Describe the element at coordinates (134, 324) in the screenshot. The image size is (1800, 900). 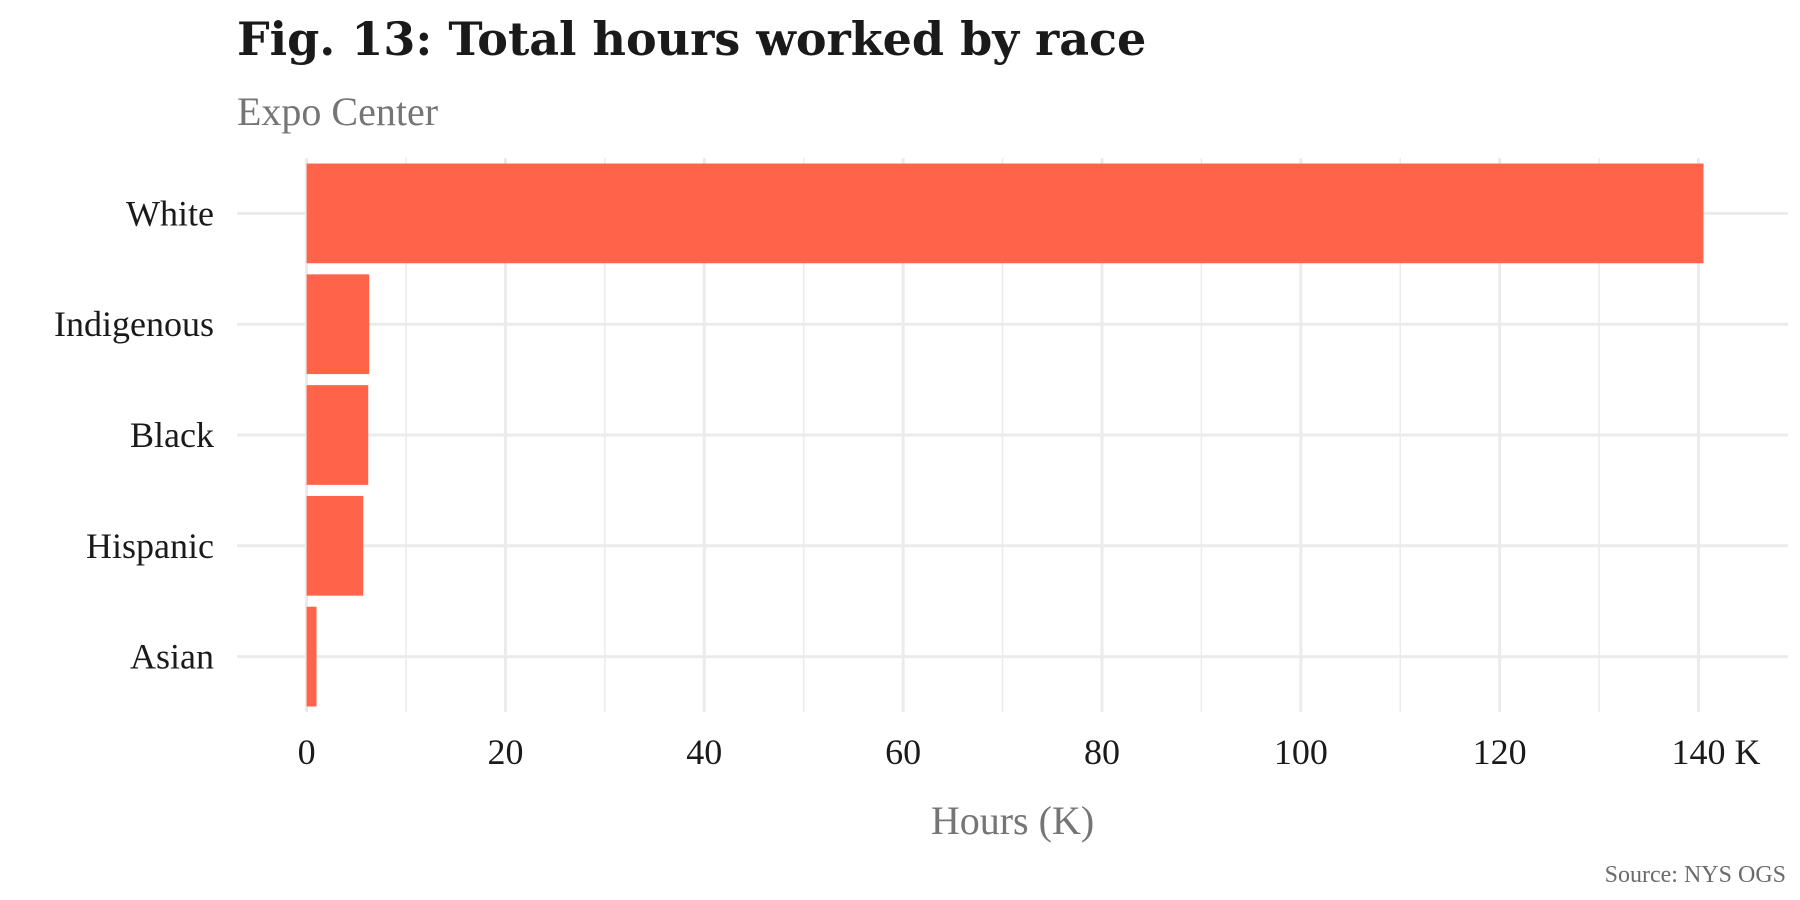
I see `category-label: Indigenous` at that location.